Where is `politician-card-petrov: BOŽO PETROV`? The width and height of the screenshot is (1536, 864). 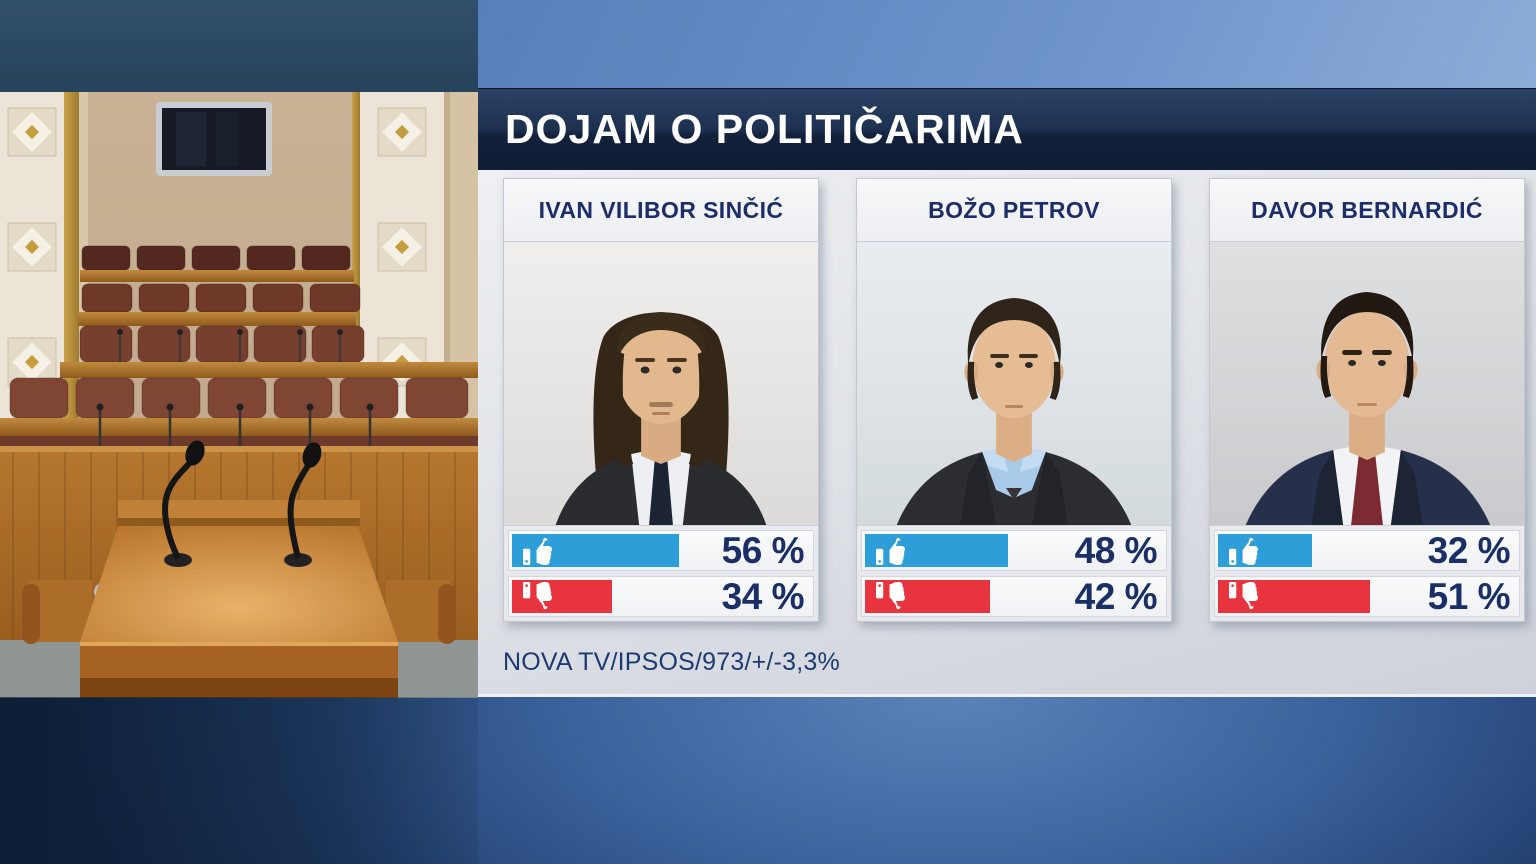
politician-card-petrov: BOŽO PETROV is located at coordinates (1014, 400).